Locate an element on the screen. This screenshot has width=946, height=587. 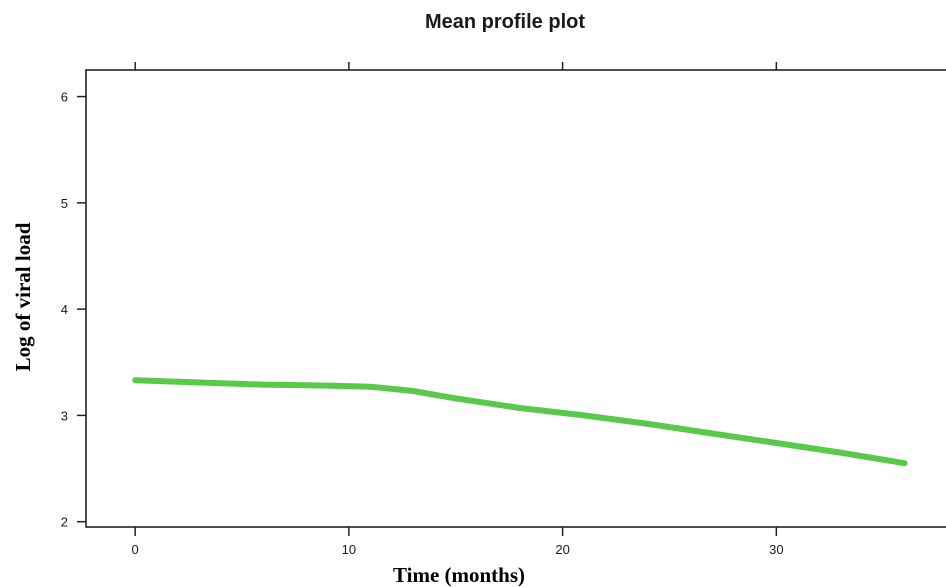
x-tick-label: 0 is located at coordinates (135, 549).